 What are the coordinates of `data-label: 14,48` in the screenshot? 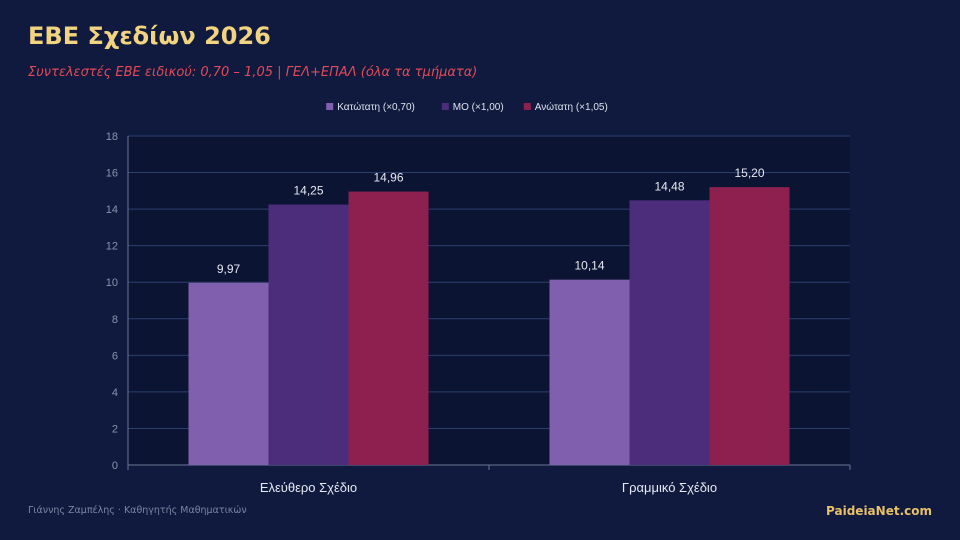 It's located at (669, 186).